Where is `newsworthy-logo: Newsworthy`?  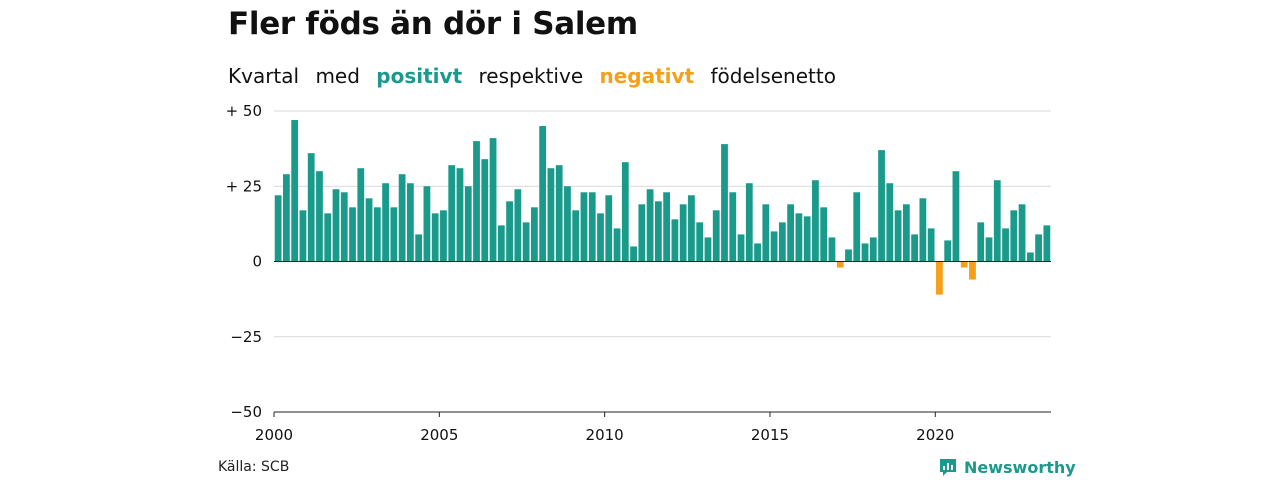 newsworthy-logo: Newsworthy is located at coordinates (1007, 467).